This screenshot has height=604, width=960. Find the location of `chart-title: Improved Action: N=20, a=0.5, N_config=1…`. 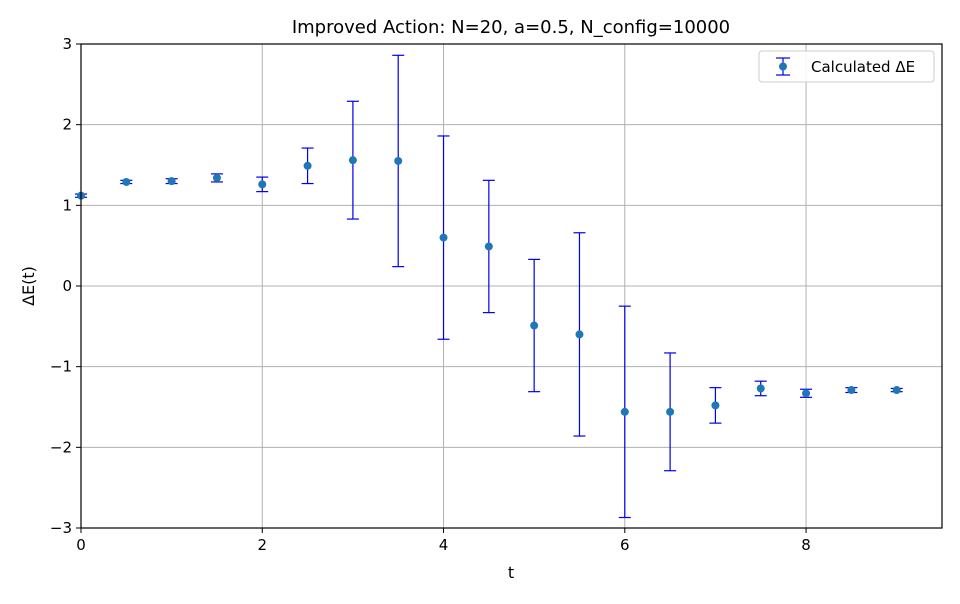

chart-title: Improved Action: N=20, a=0.5, N_config=1… is located at coordinates (511, 27).